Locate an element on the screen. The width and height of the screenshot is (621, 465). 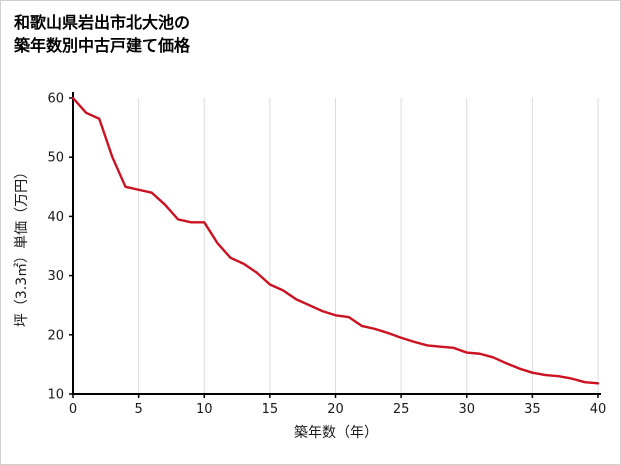
x-tick-label: 5 is located at coordinates (138, 409).